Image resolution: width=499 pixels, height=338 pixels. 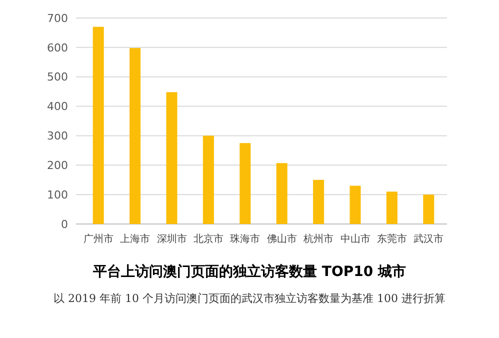 What do you see at coordinates (281, 239) in the screenshot?
I see `x-tick-label: 佛山市` at bounding box center [281, 239].